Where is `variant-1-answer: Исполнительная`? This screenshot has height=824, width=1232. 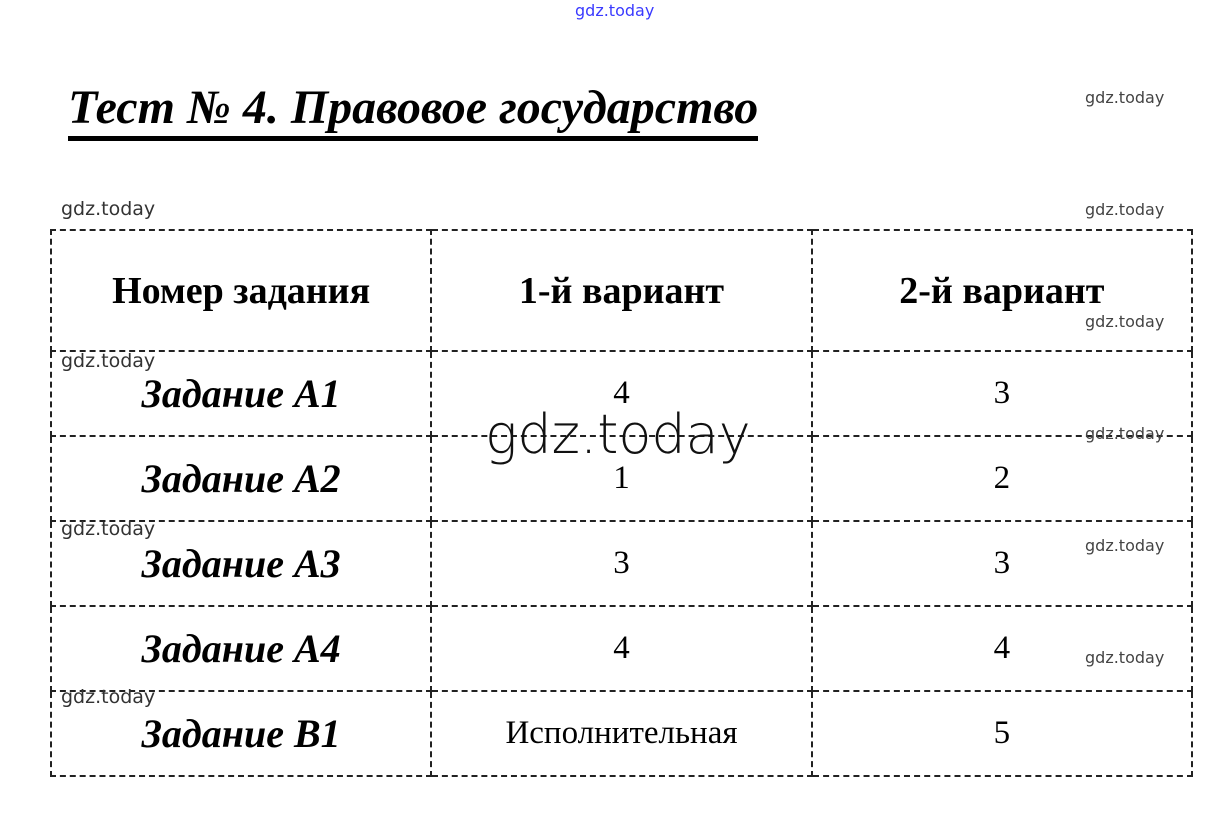
variant-1-answer: Исполнительная is located at coordinates (621, 733).